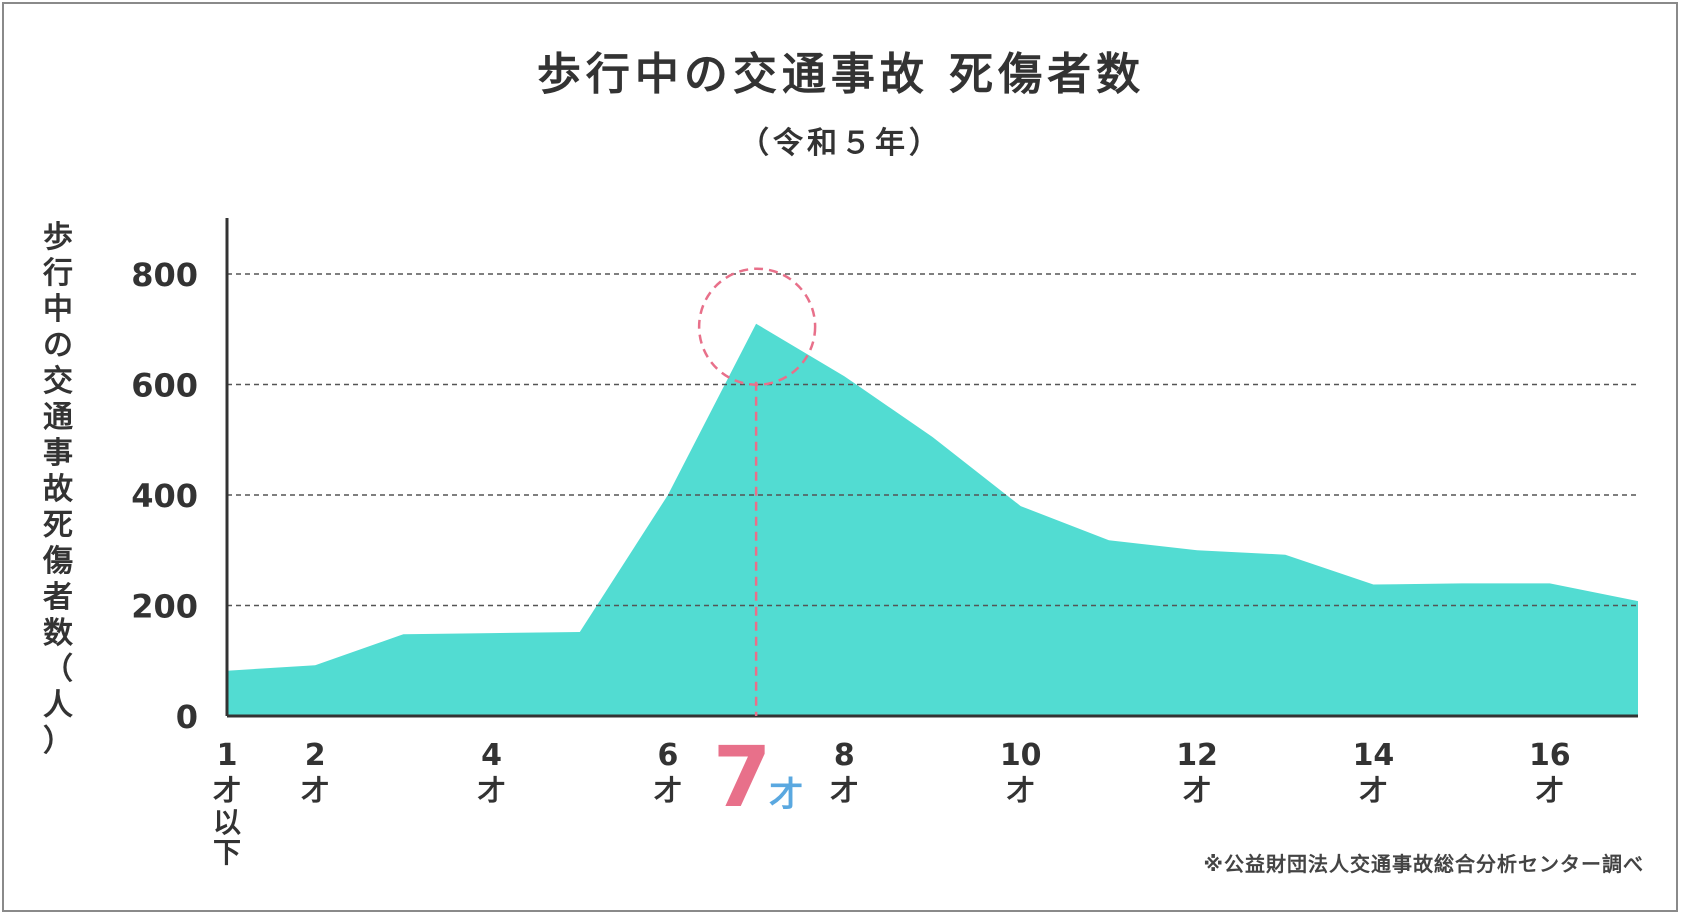  What do you see at coordinates (58, 597) in the screenshot?
I see `y-axis-label-char: 者` at bounding box center [58, 597].